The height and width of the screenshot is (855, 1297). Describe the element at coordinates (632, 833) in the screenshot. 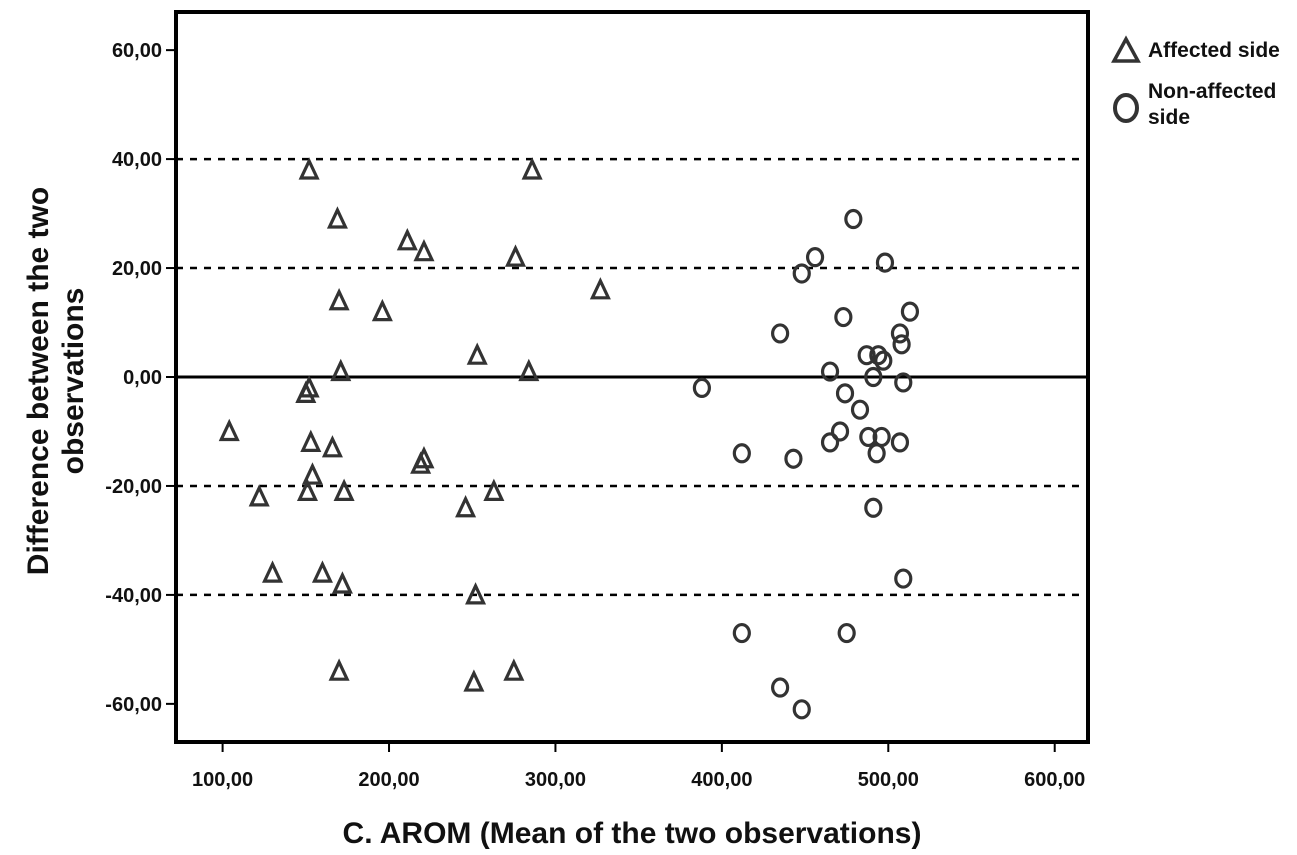

I see `x-axis-title: C. AROM (Mean of the two observations)` at that location.